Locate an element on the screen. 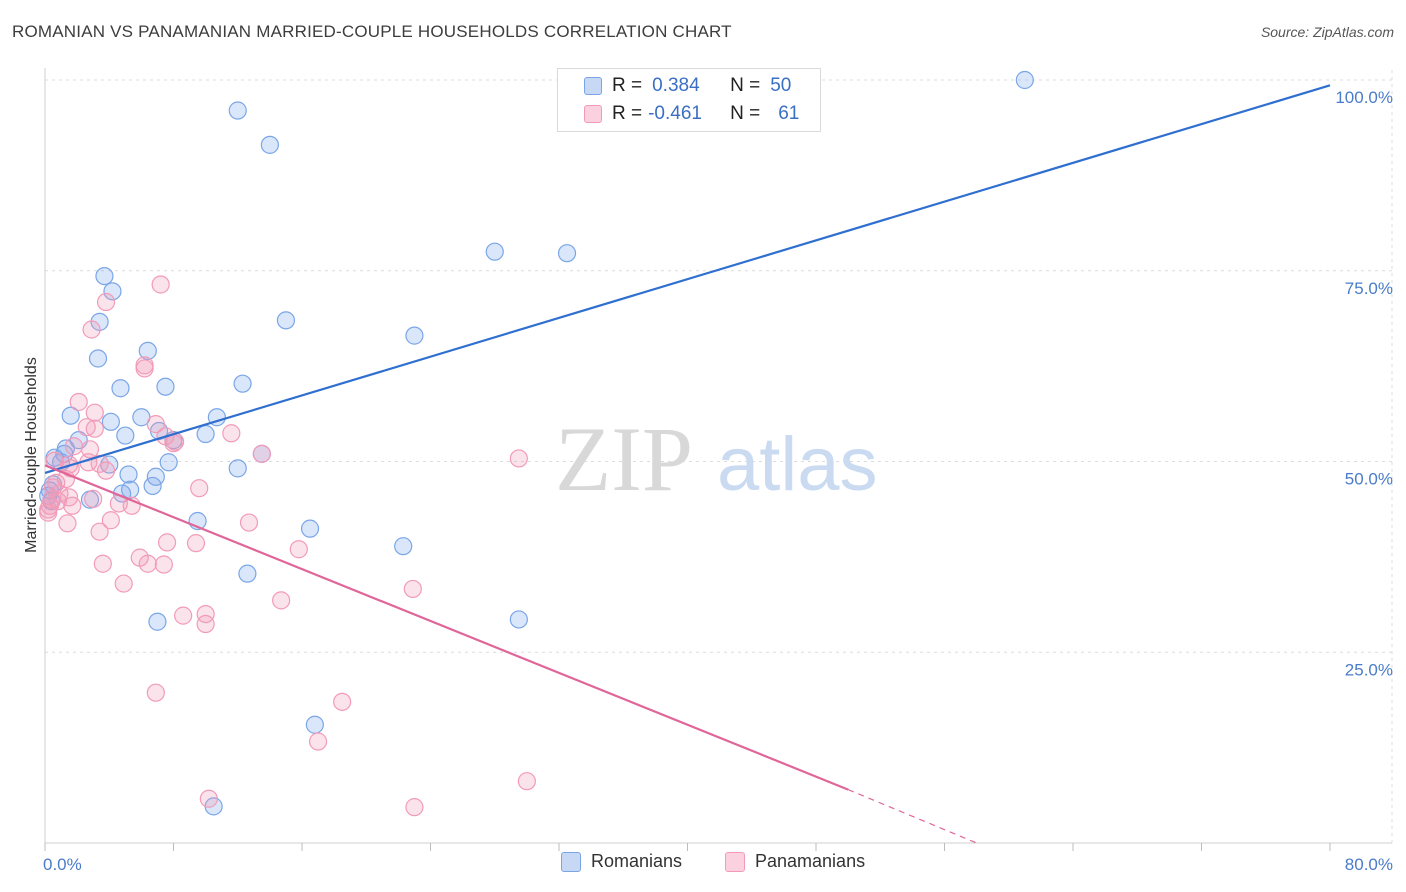 Image resolution: width=1406 pixels, height=892 pixels. legend-n-value: 50 is located at coordinates (781, 85).